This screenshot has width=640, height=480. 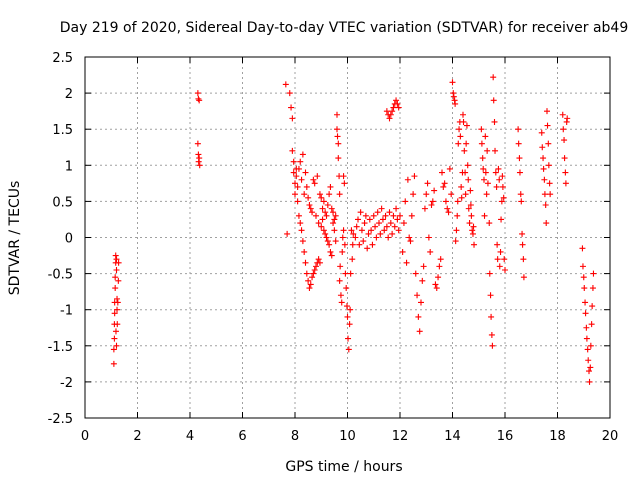 What do you see at coordinates (85, 436) in the screenshot?
I see `x-tick-label: 0` at bounding box center [85, 436].